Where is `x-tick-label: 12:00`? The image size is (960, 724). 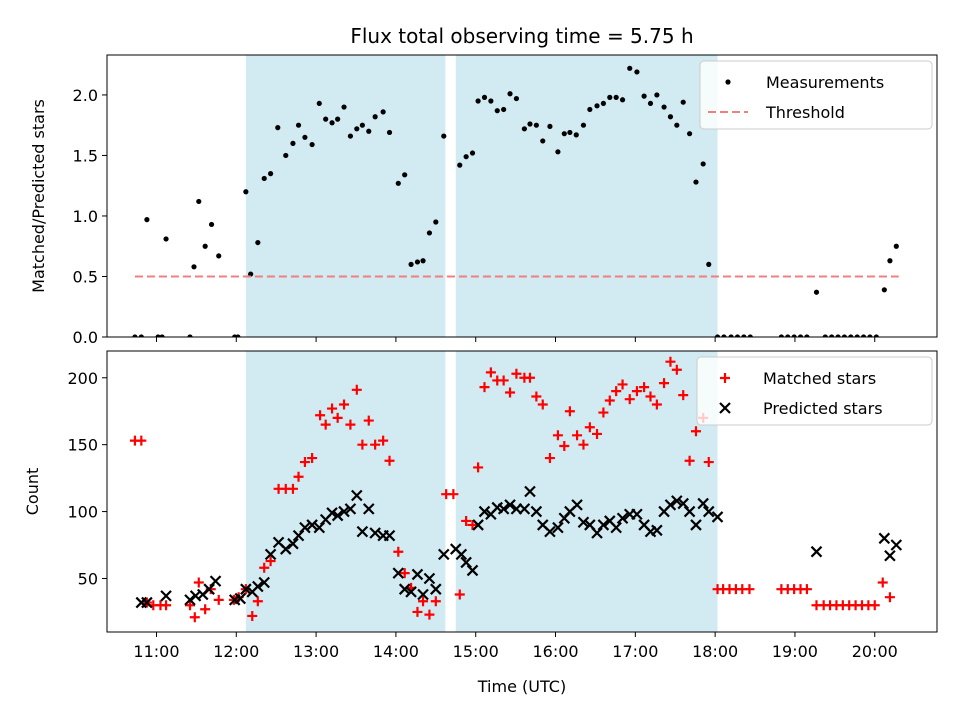 x-tick-label: 12:00 is located at coordinates (236, 651).